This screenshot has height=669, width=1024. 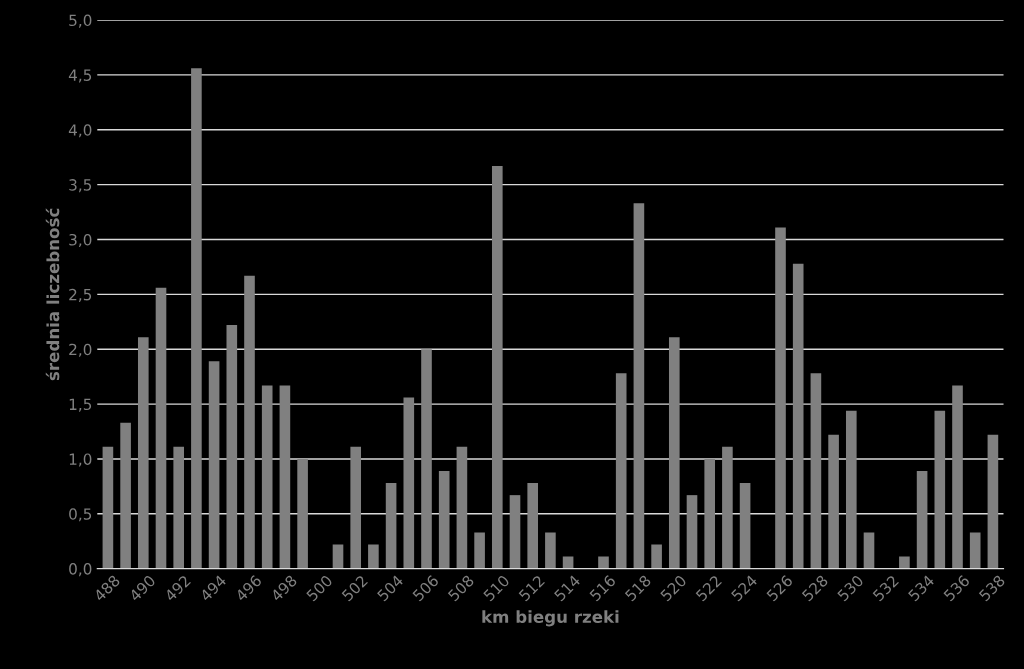 What do you see at coordinates (319, 588) in the screenshot?
I see `x-tick-label: 500` at bounding box center [319, 588].